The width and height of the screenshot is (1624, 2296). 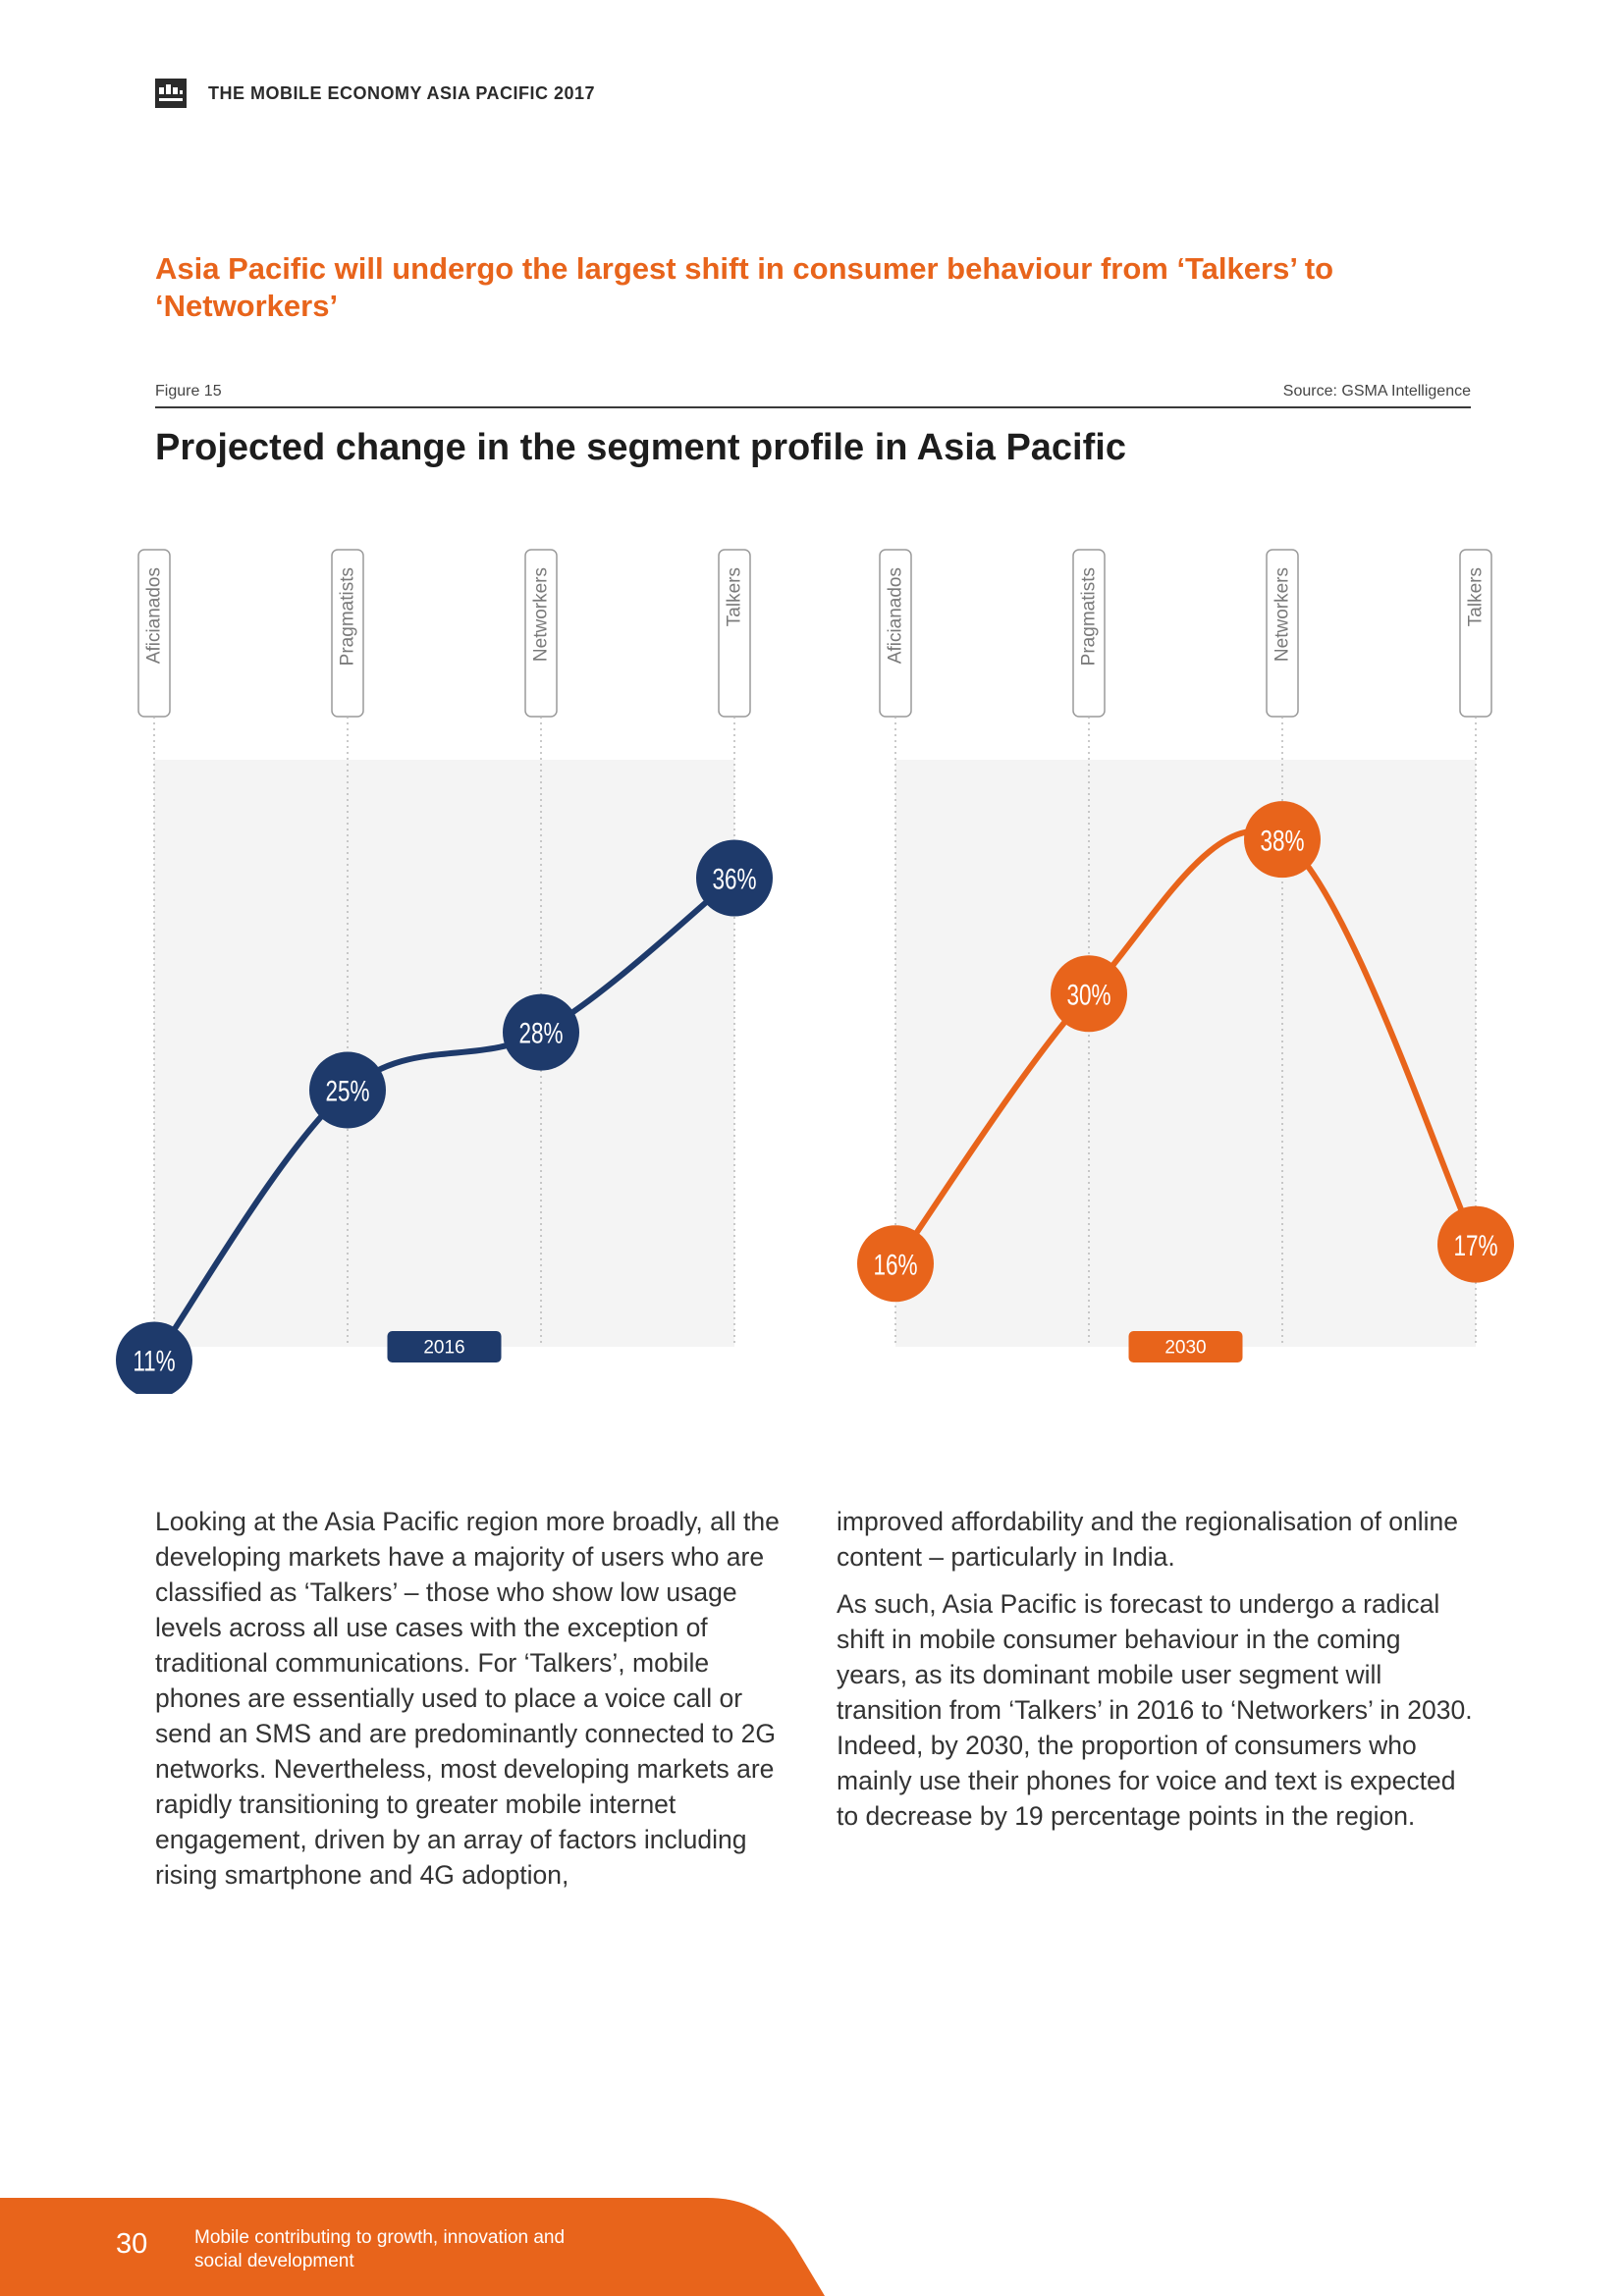 I want to click on panel-year-label: 2030, so click(x=1185, y=1348).